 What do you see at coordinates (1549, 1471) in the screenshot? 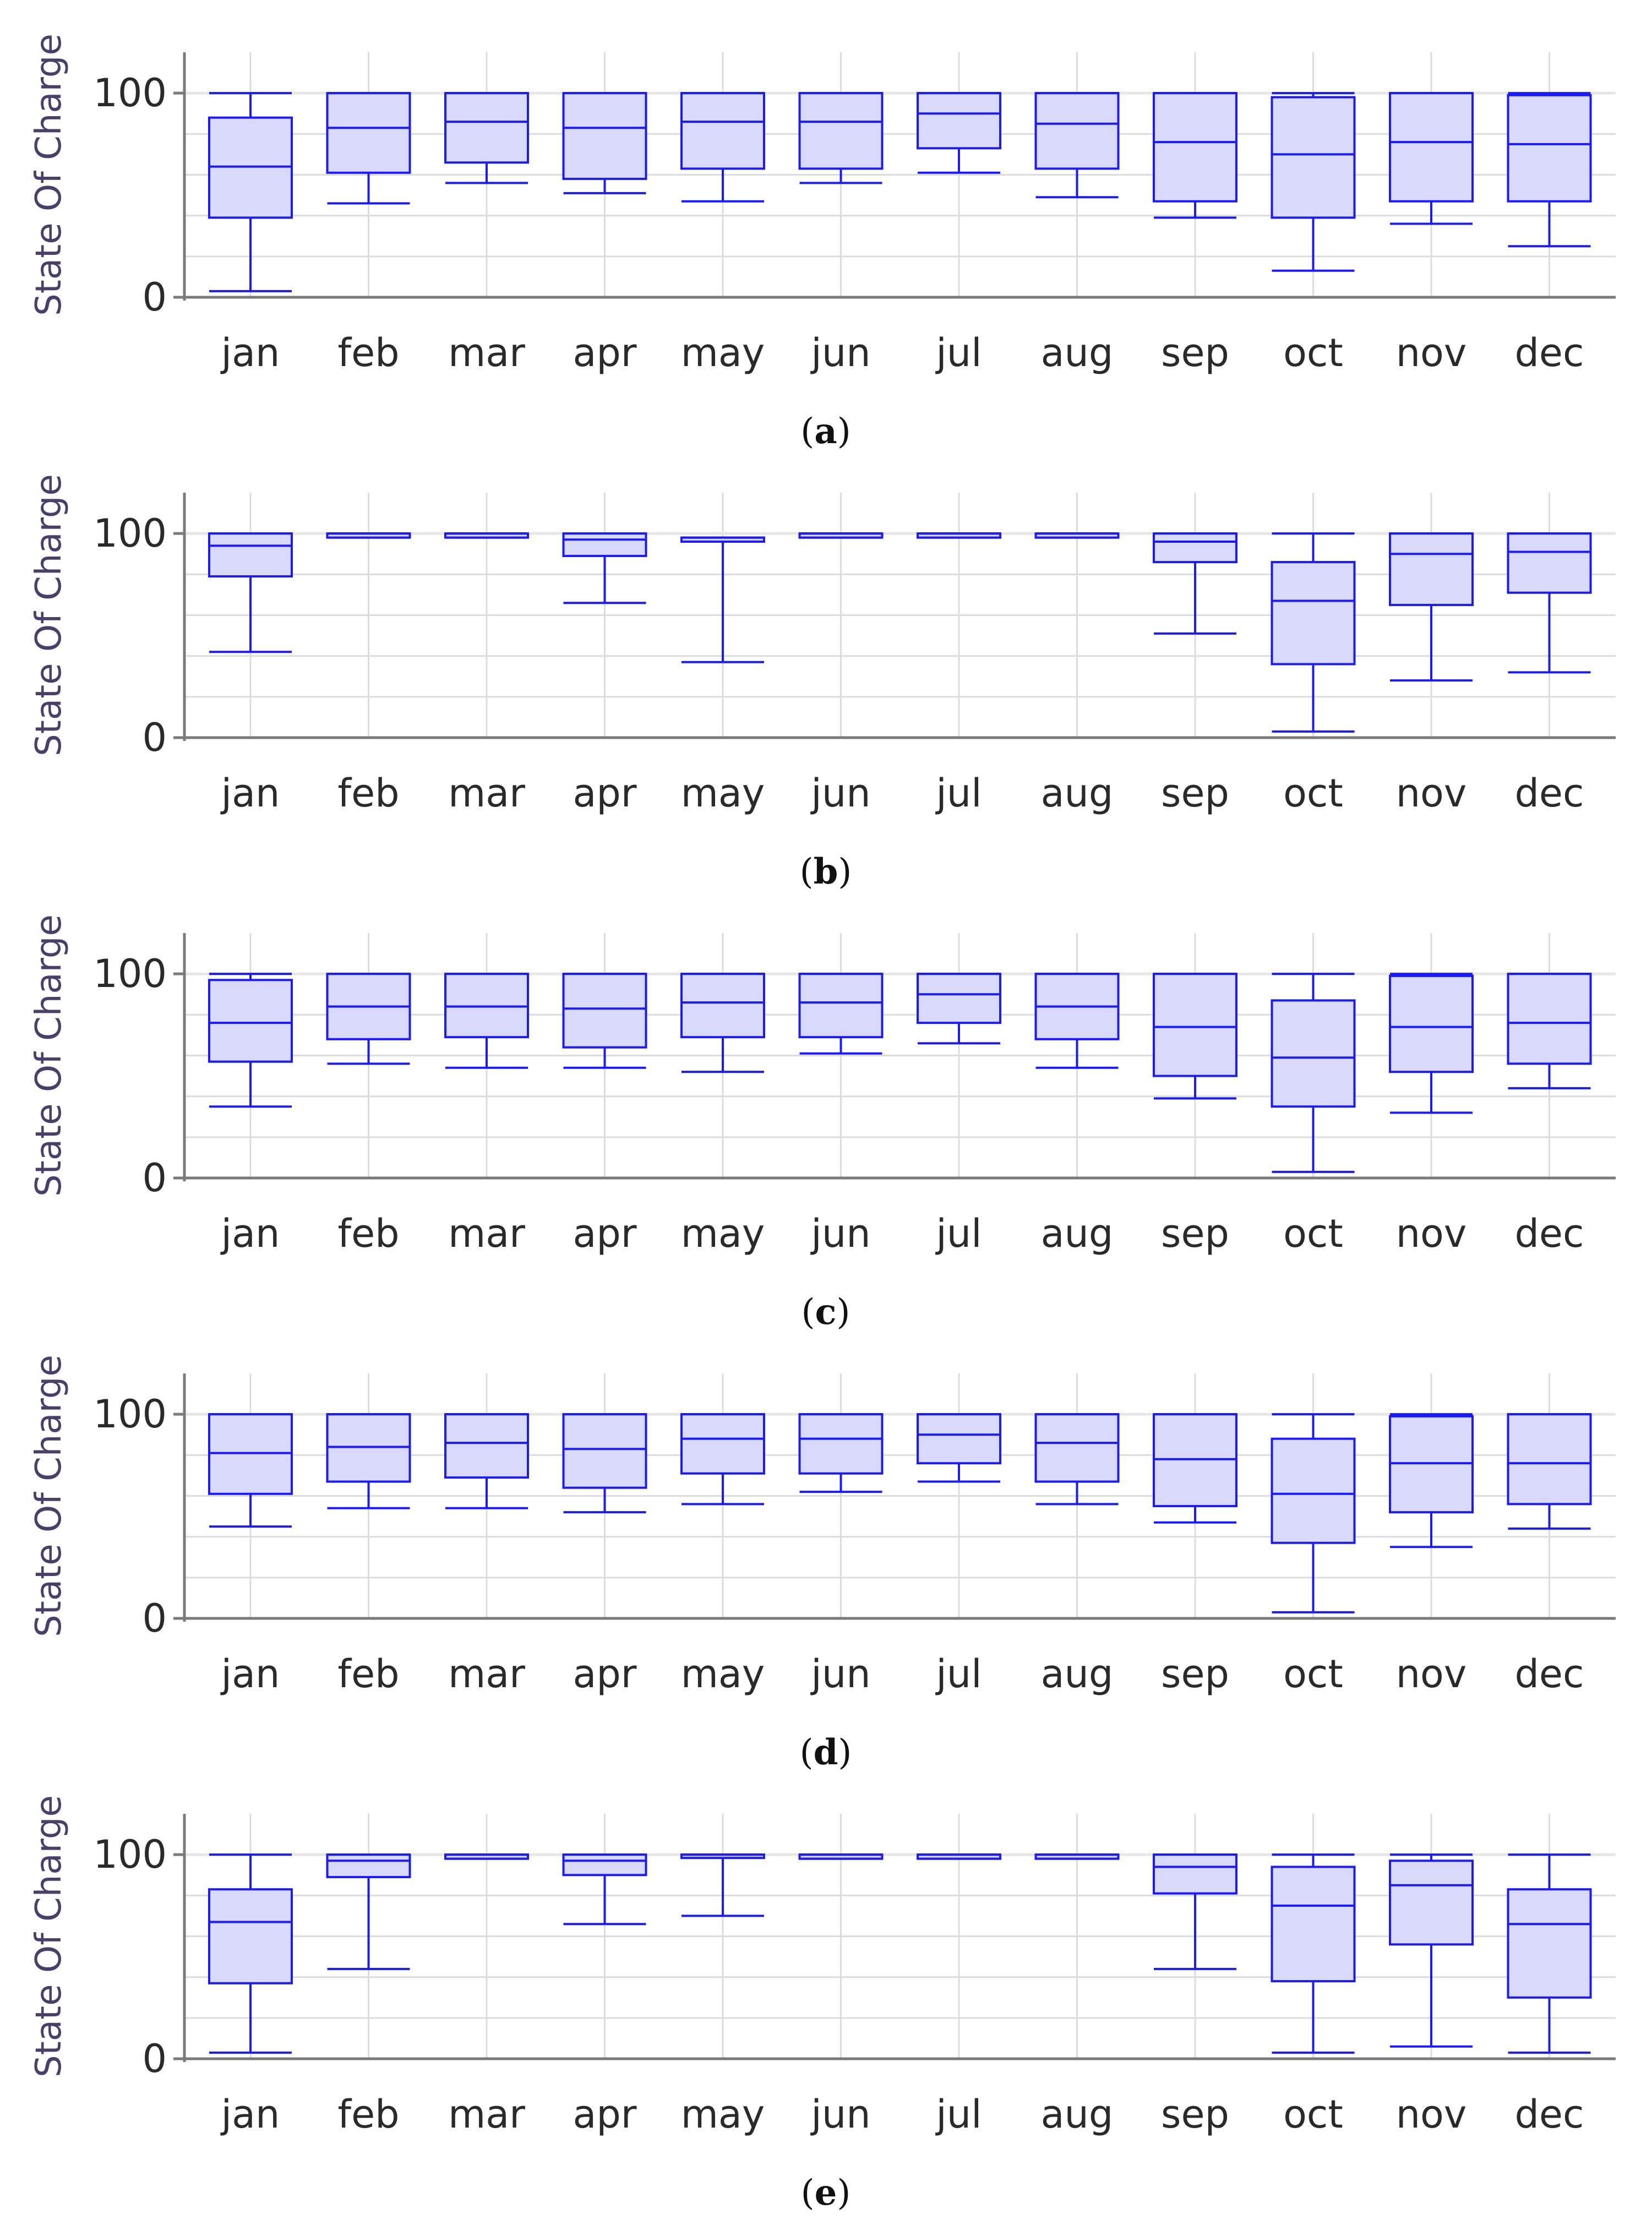
I see `box-dec` at bounding box center [1549, 1471].